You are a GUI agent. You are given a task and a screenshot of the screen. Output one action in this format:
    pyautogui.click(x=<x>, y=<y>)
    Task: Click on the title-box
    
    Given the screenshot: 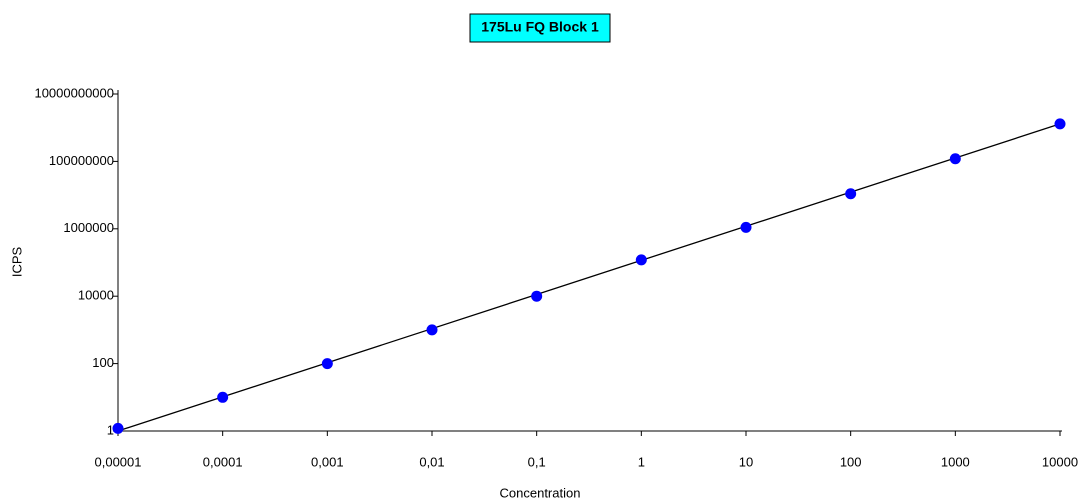 What is the action you would take?
    pyautogui.click(x=540, y=28)
    